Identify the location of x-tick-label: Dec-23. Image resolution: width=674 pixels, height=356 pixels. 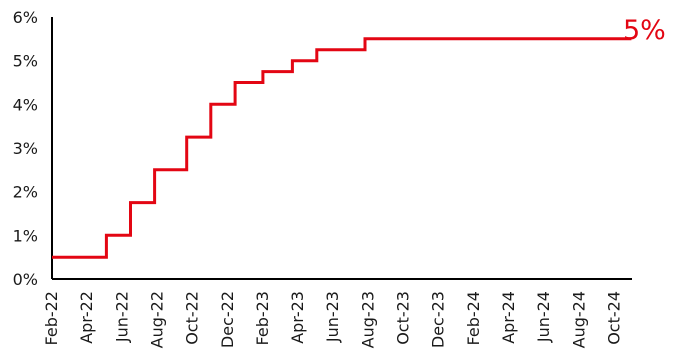
(438, 319).